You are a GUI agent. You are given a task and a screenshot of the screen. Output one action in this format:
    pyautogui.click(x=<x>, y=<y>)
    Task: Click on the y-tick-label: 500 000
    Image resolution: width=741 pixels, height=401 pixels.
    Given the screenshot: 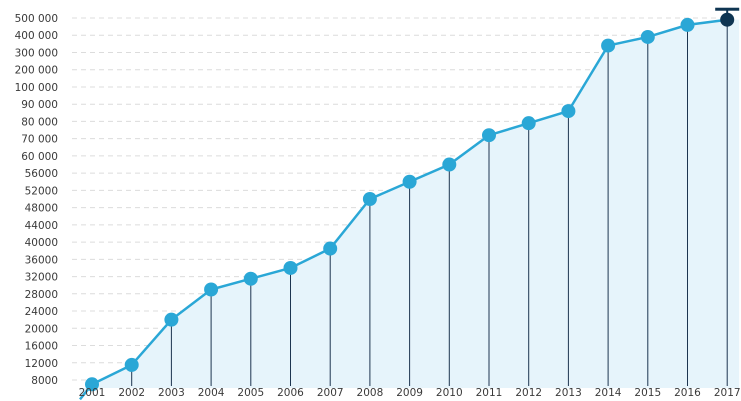 What is the action you would take?
    pyautogui.click(x=36, y=19)
    